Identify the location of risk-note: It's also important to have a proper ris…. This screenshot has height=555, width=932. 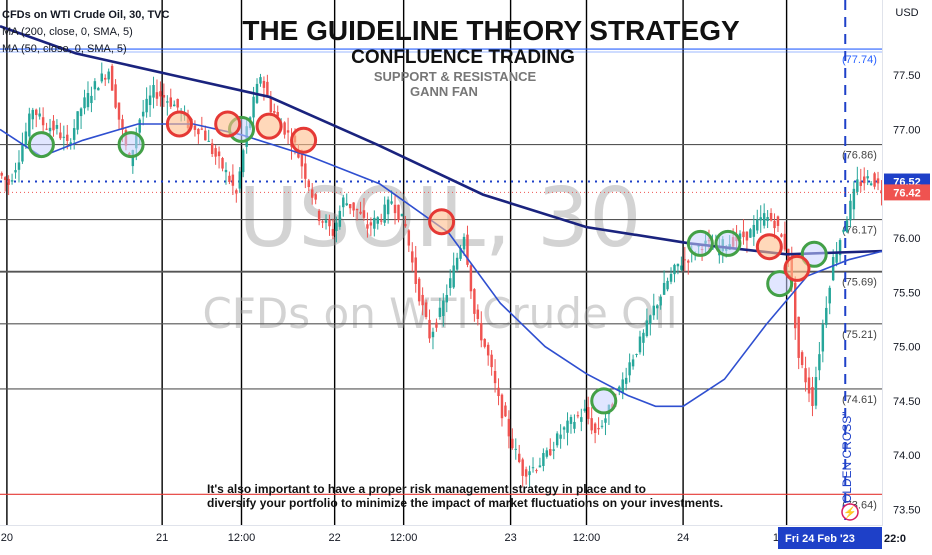
(465, 496).